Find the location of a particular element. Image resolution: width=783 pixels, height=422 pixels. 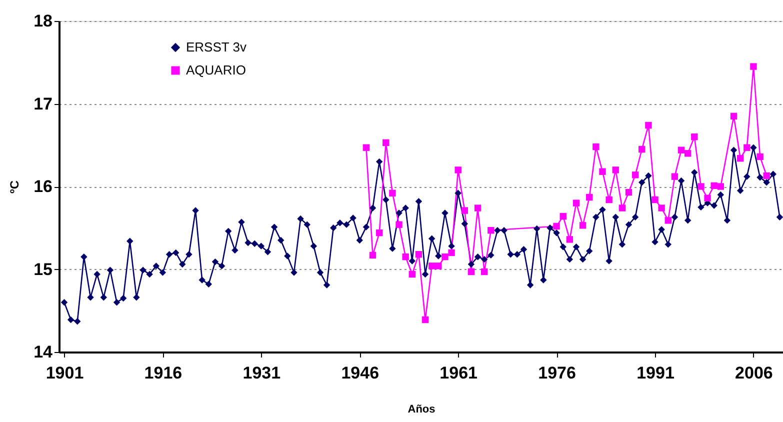

x-tick-label: 2006 is located at coordinates (754, 373).